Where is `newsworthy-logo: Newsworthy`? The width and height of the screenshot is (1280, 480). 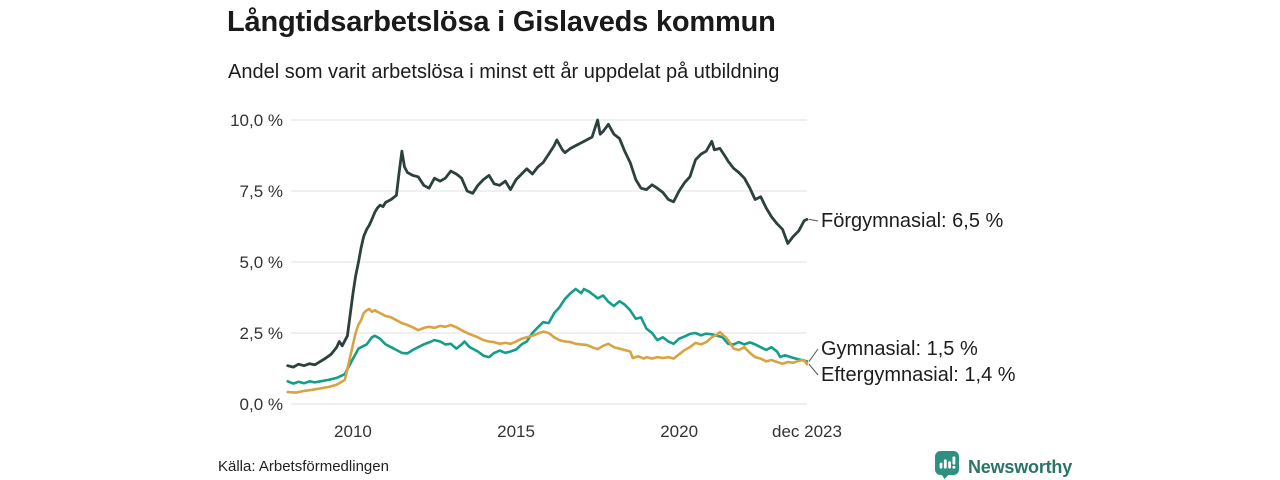 newsworthy-logo: Newsworthy is located at coordinates (1003, 465).